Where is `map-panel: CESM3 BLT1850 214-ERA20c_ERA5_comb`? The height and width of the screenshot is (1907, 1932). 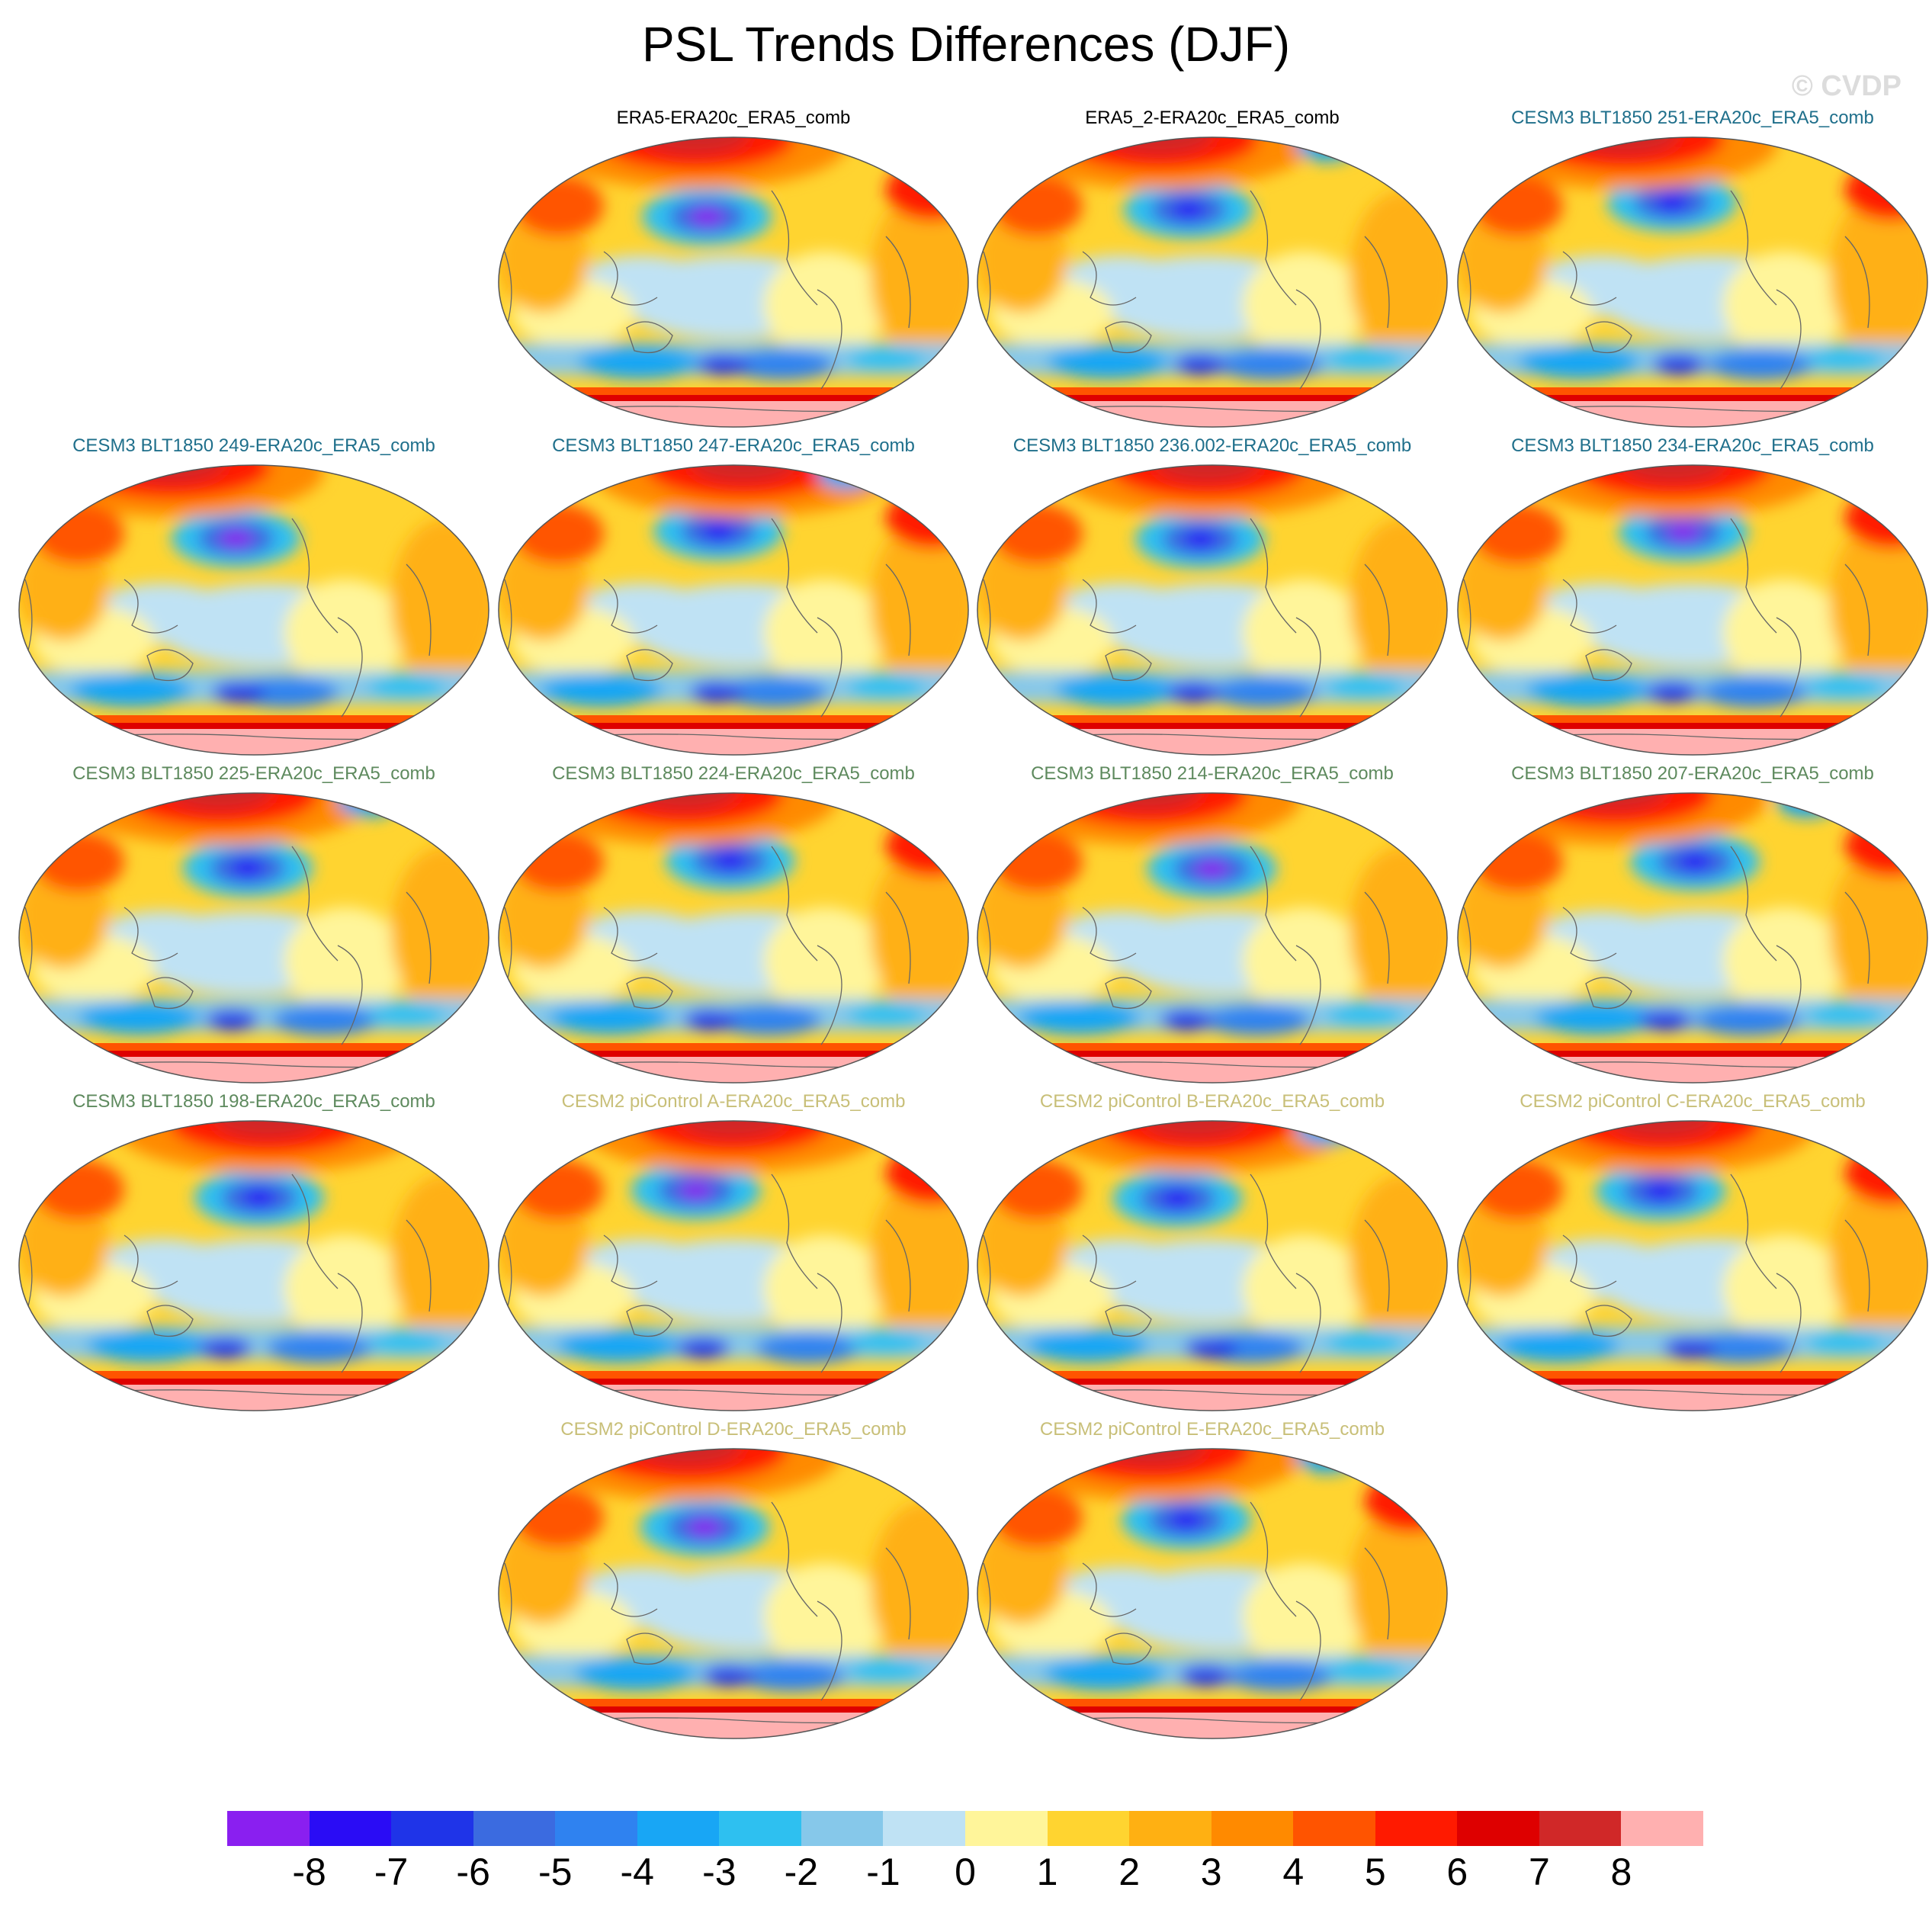 map-panel: CESM3 BLT1850 214-ERA20c_ERA5_comb is located at coordinates (1212, 926).